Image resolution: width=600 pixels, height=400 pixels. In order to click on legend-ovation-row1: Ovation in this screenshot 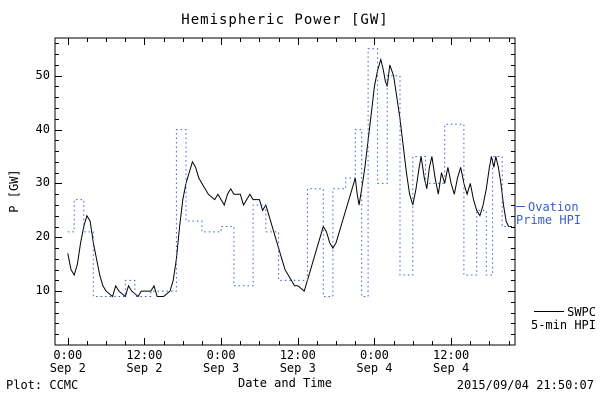, I will do `click(548, 207)`.